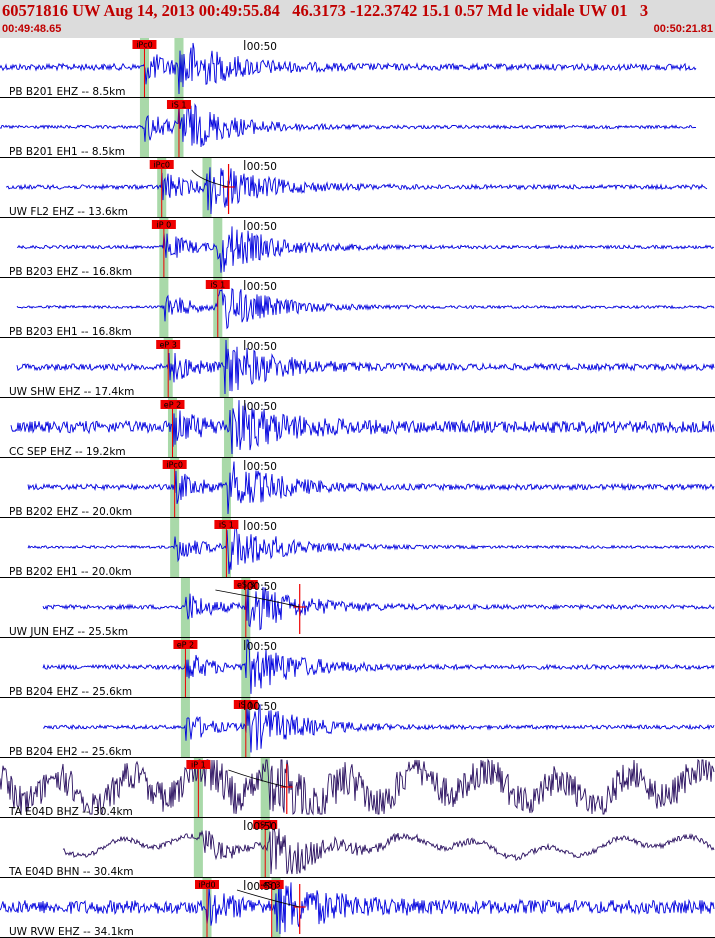  What do you see at coordinates (67, 92) in the screenshot?
I see `station-label: PB B201 EHZ -- 8.5km` at bounding box center [67, 92].